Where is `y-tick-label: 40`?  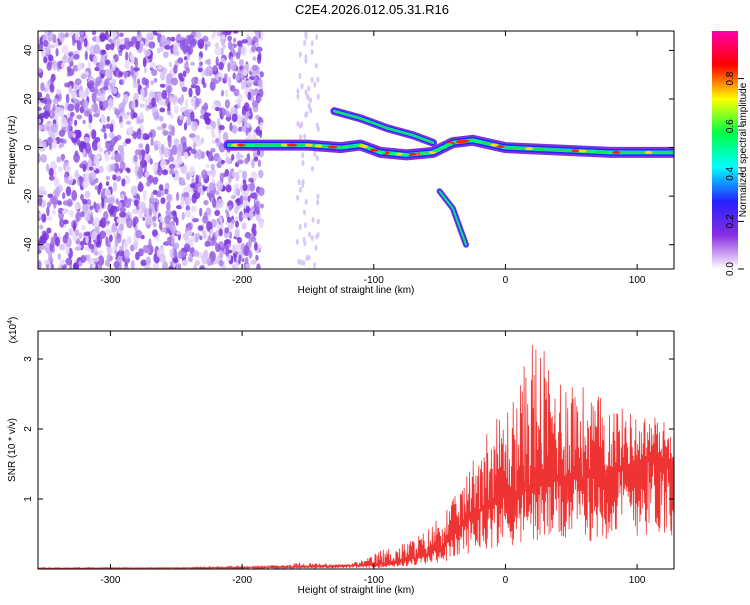 y-tick-label: 40 is located at coordinates (28, 50).